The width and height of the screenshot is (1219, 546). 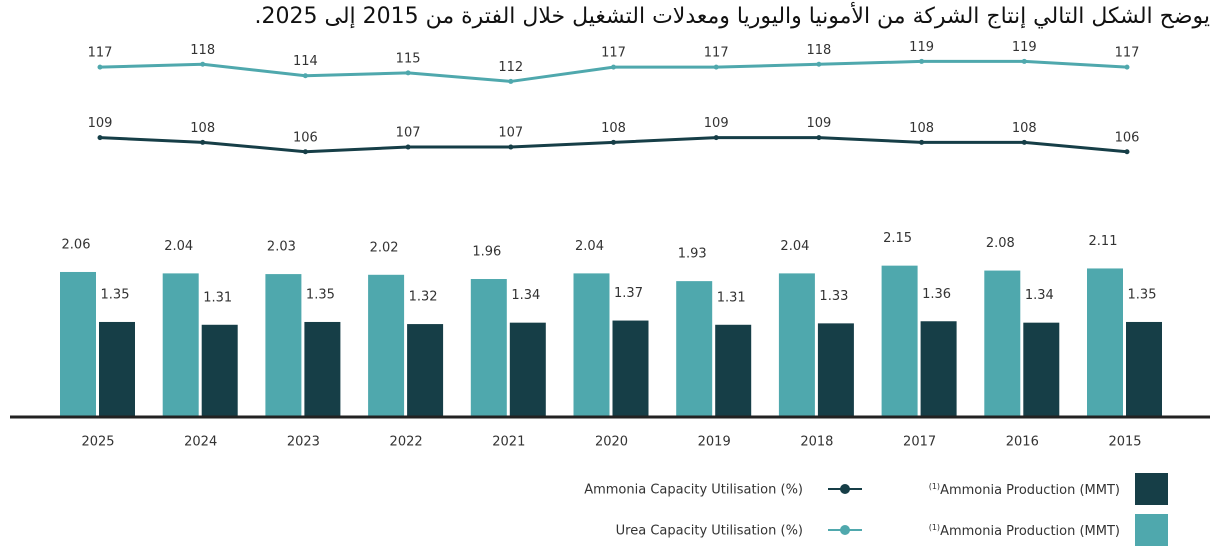 What do you see at coordinates (693, 490) in the screenshot?
I see `legend-label: Ammonia Capacity Utilisation (%)` at bounding box center [693, 490].